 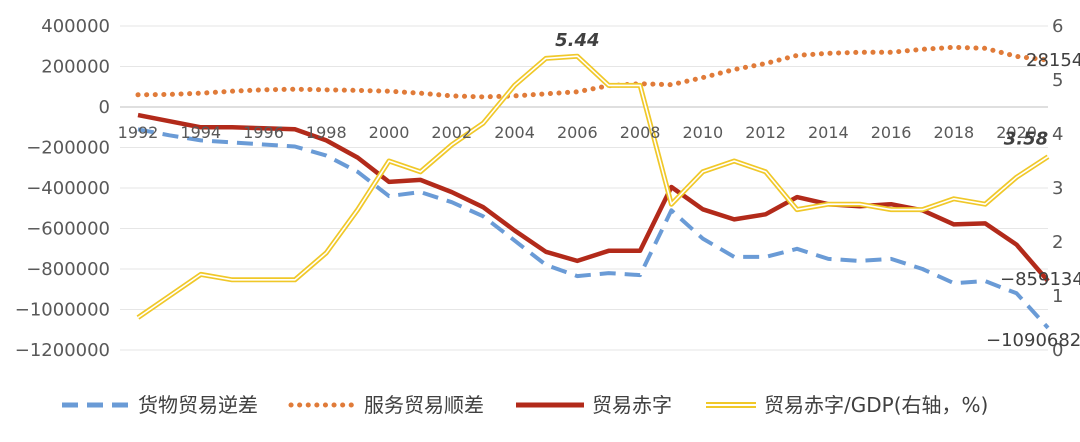 What do you see at coordinates (326, 132) in the screenshot?
I see `x-tick-label: 1998` at bounding box center [326, 132].